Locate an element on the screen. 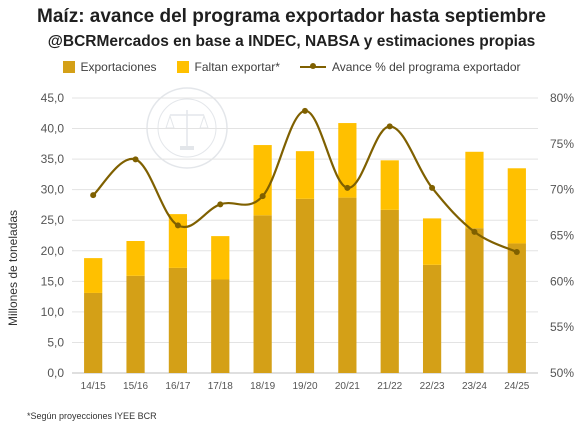 Image resolution: width=583 pixels, height=430 pixels. legend-item-avance: Avance % del programa exportador is located at coordinates (410, 67).